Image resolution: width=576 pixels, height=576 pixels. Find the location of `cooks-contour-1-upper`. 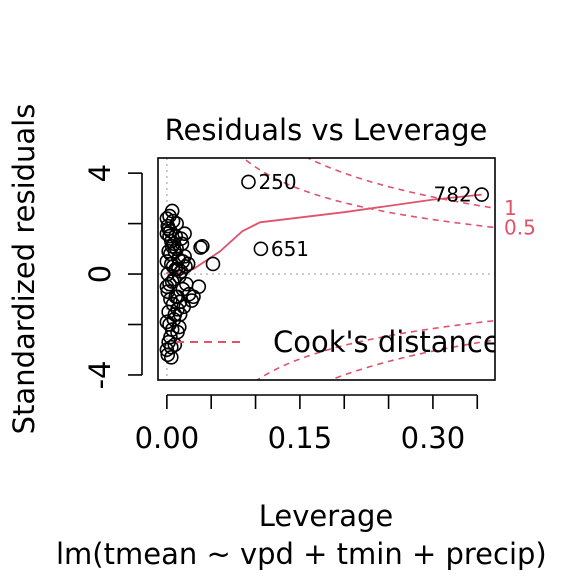

cooks-contour-1-upper is located at coordinates (400, 183).